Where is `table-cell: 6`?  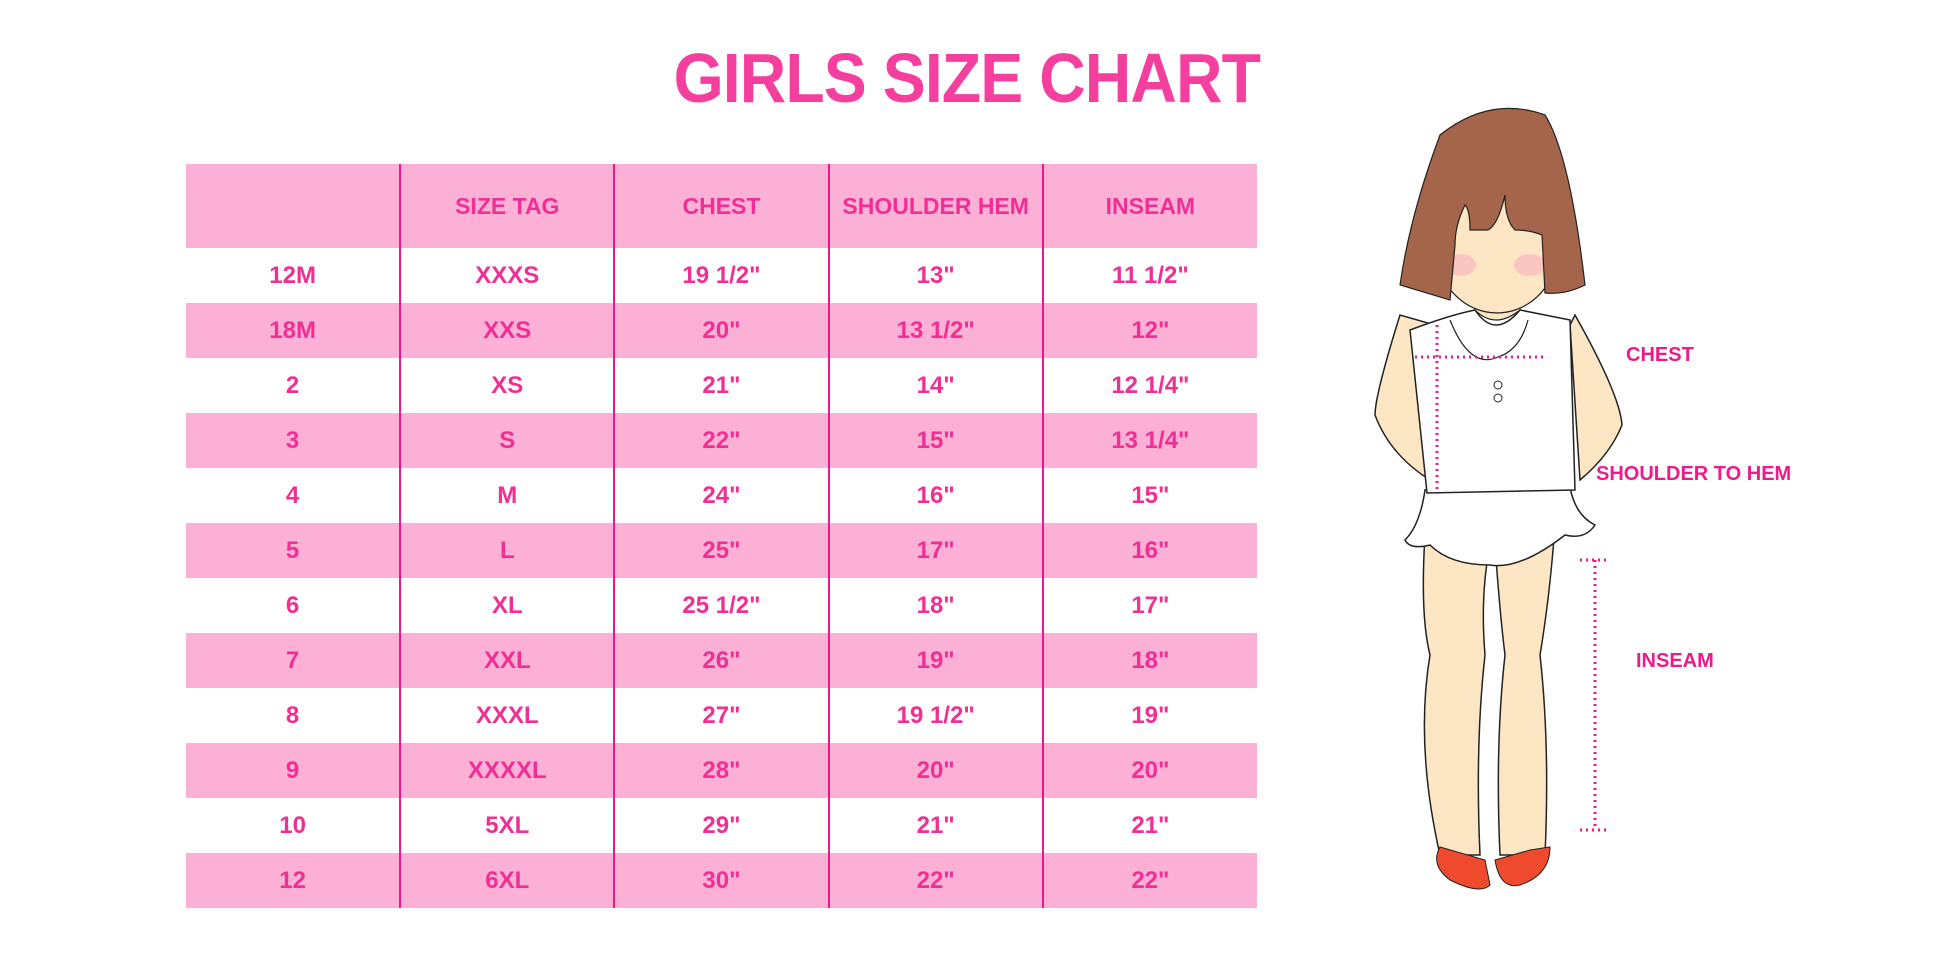
table-cell: 6 is located at coordinates (292, 605).